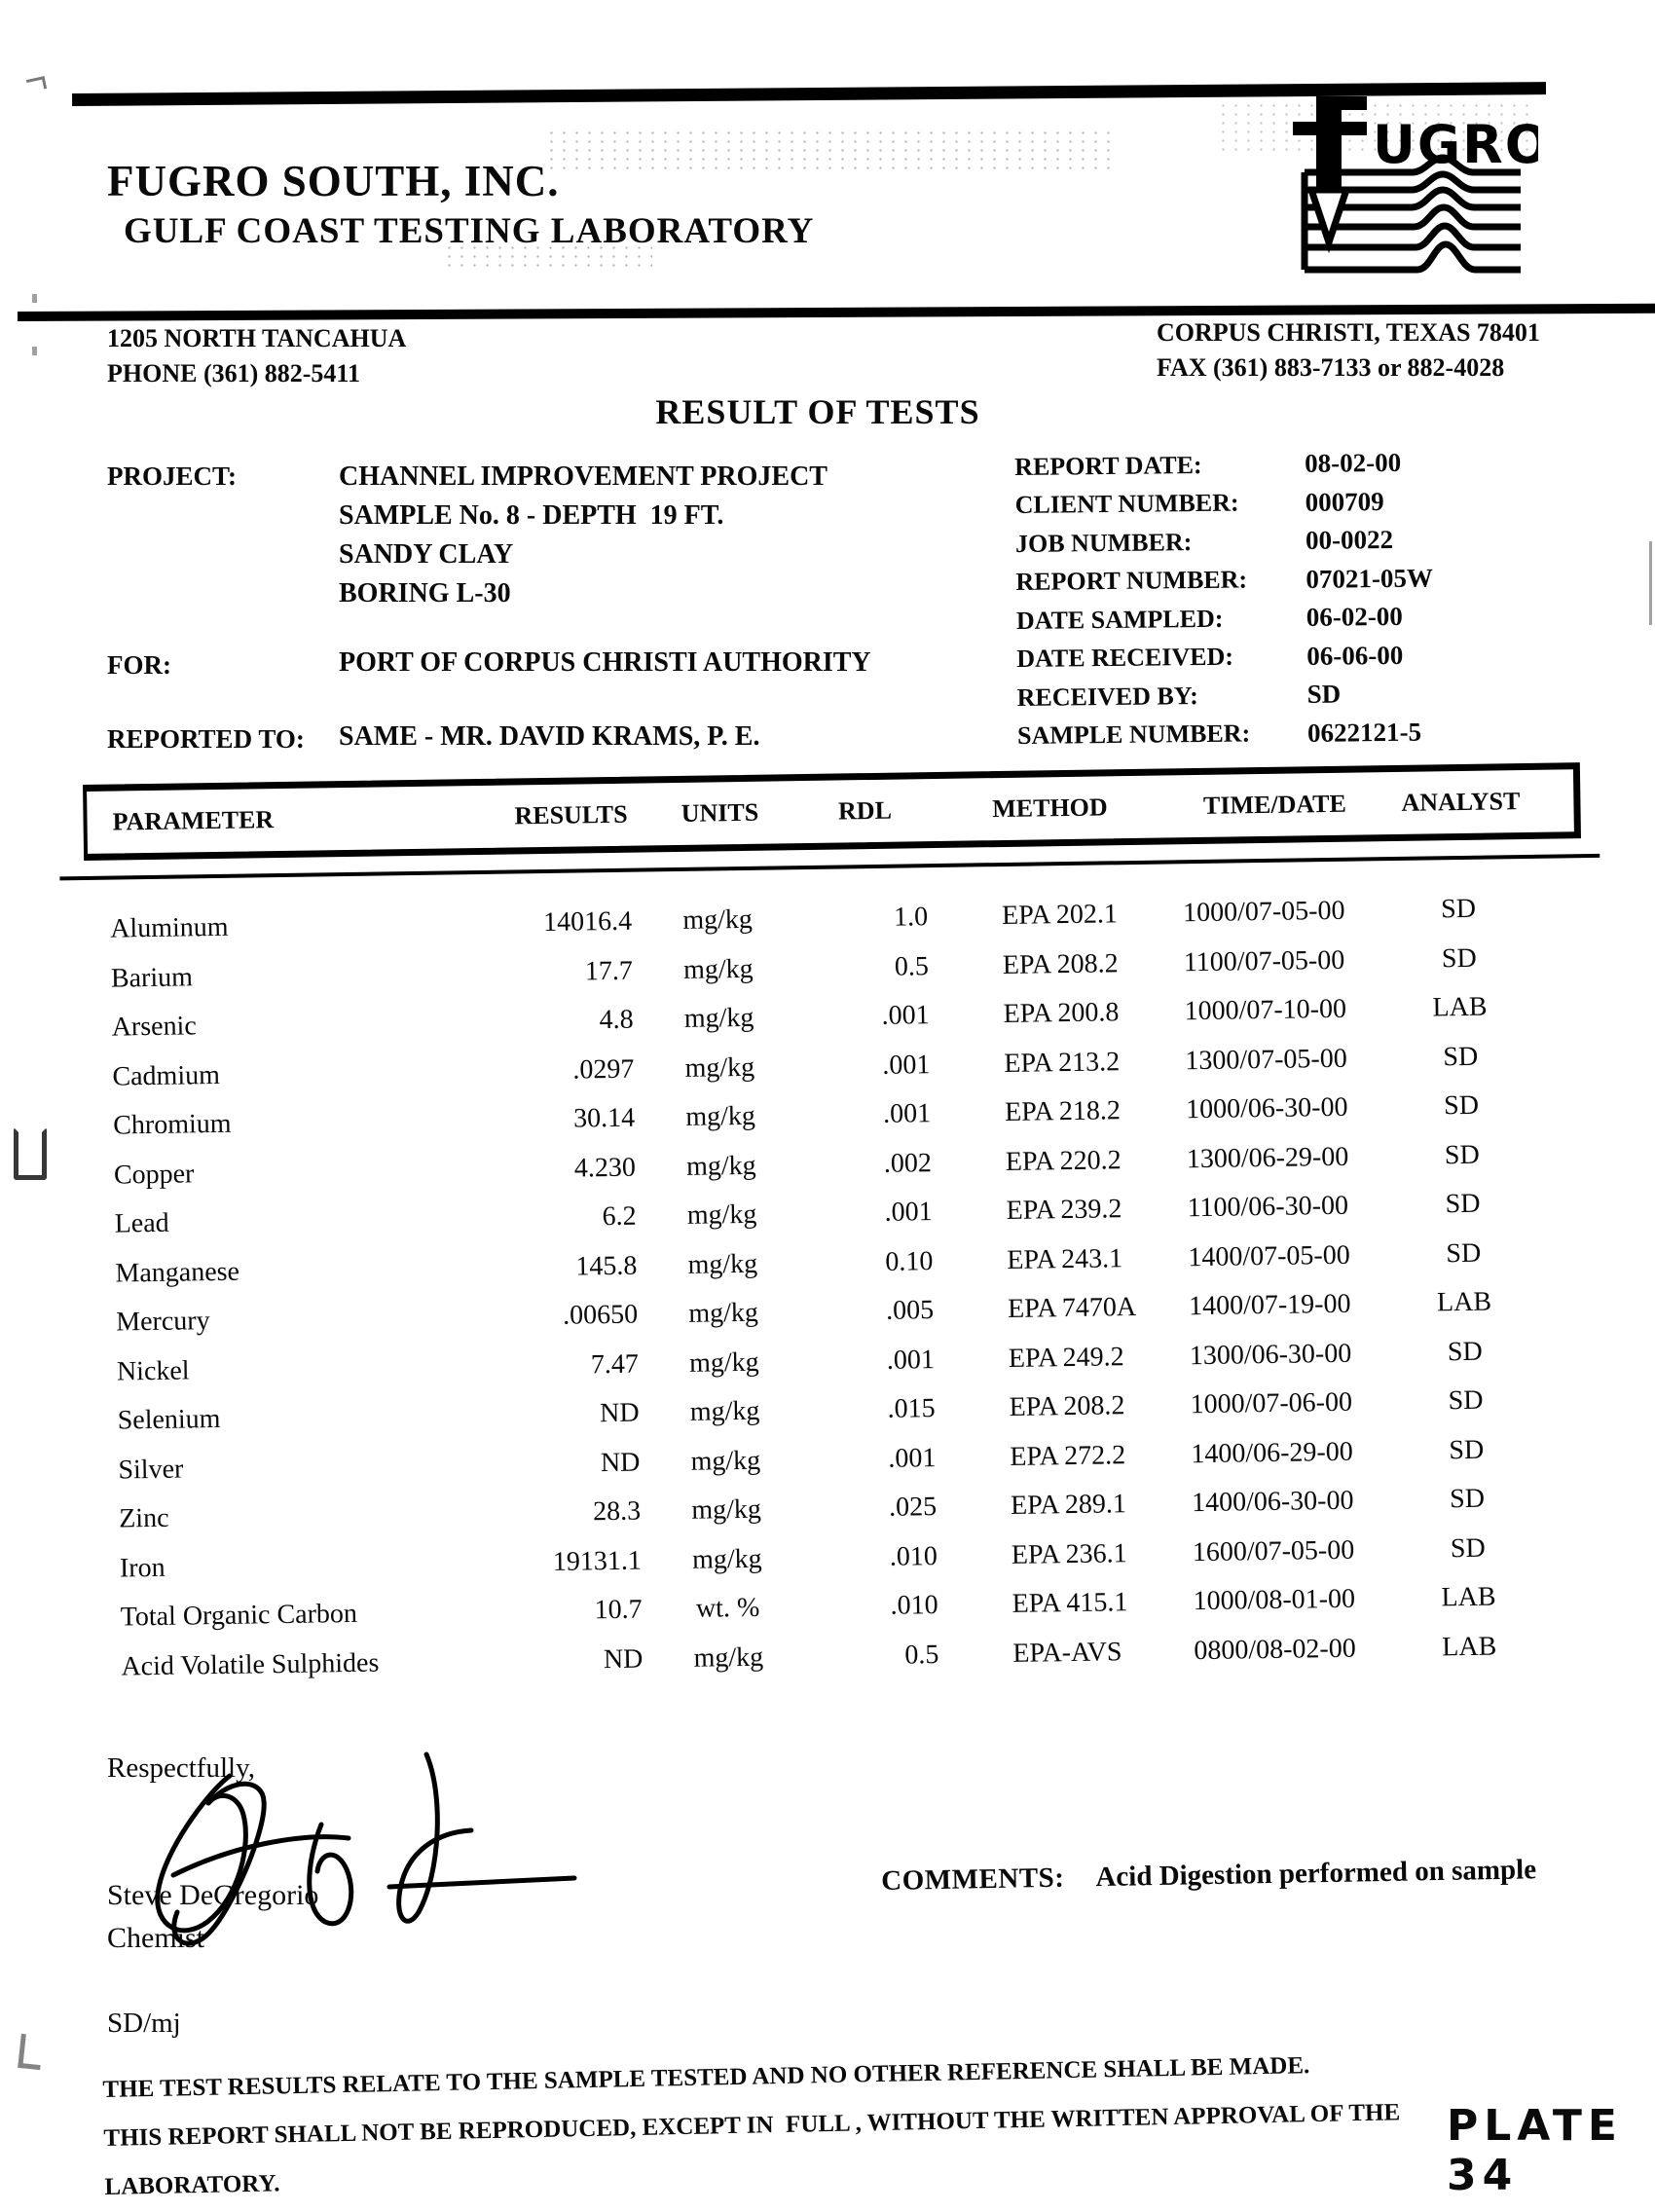 The width and height of the screenshot is (1655, 2212). What do you see at coordinates (234, 373) in the screenshot?
I see `phone-number: PHONE (361) 882-5411` at bounding box center [234, 373].